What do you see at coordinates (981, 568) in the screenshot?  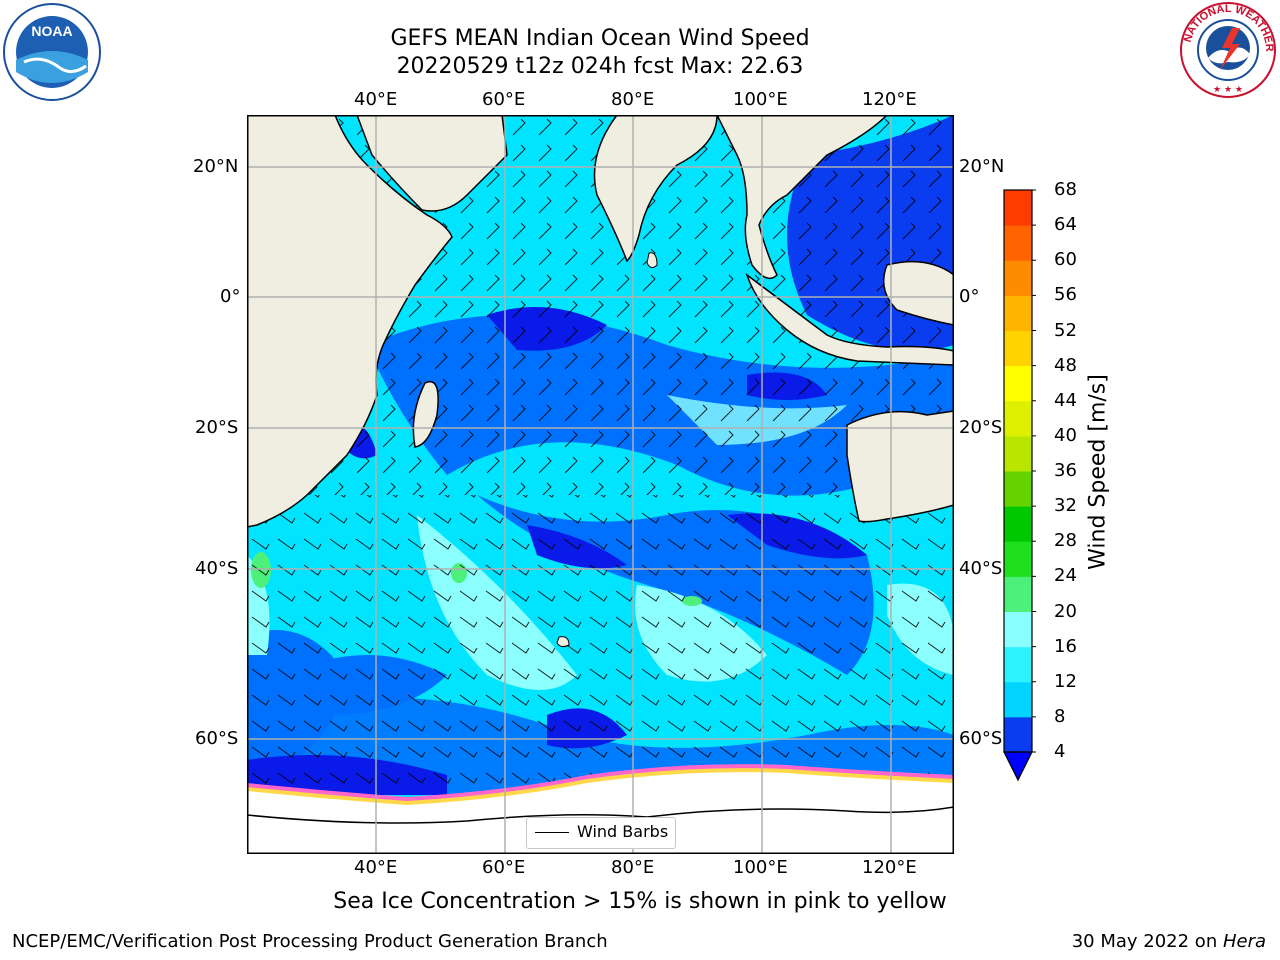 I see `lat-label-right: 40°S` at bounding box center [981, 568].